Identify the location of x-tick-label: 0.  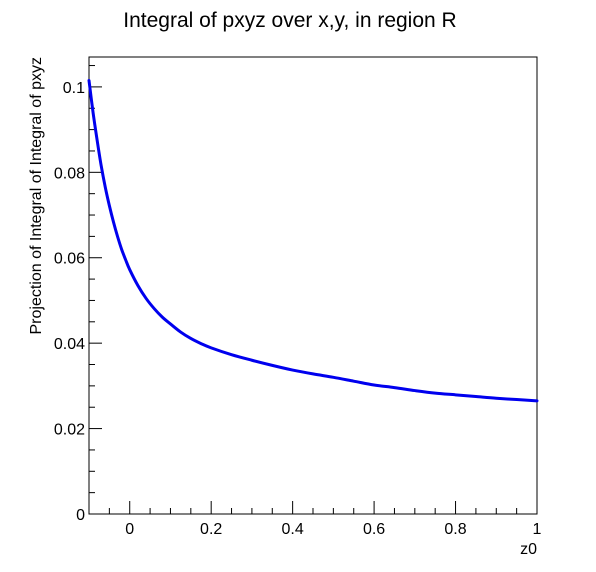
(129, 529).